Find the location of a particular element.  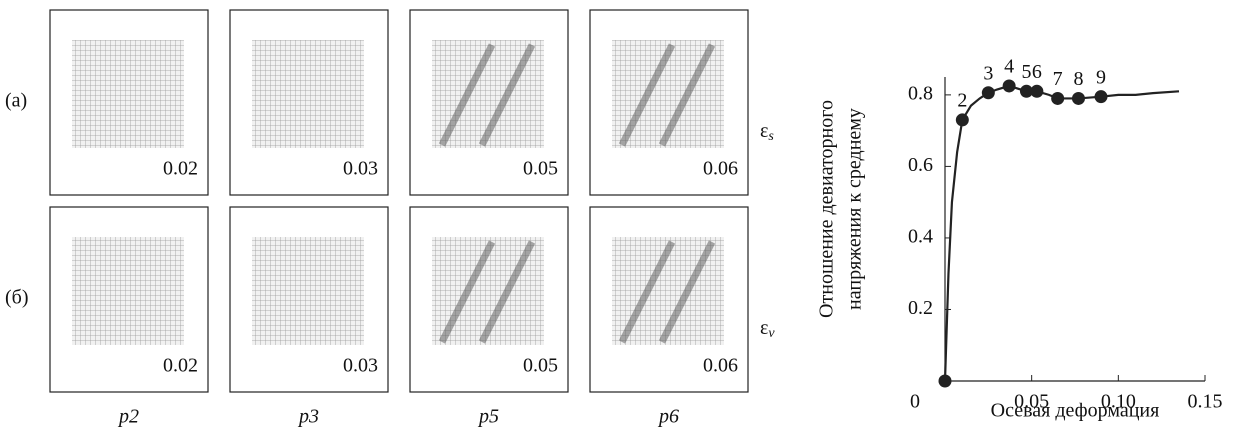

x-tick-label: 0.05 is located at coordinates (1031, 402).